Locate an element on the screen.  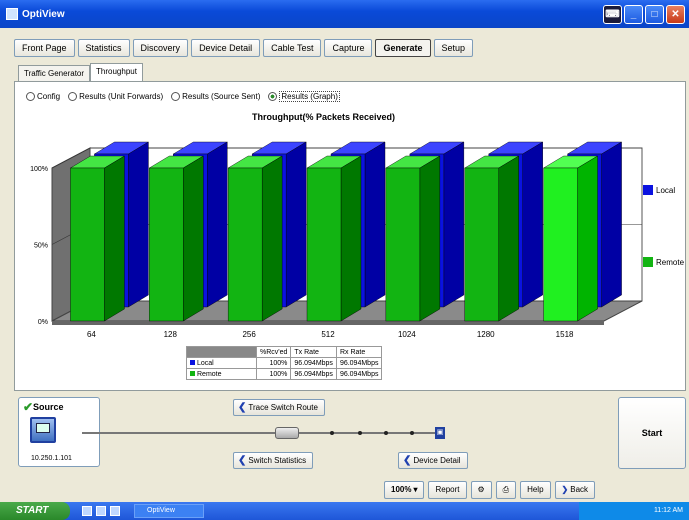
table-header-row: %Rcv'ed Tx Rate Rx Rate is located at coordinates (284, 352).